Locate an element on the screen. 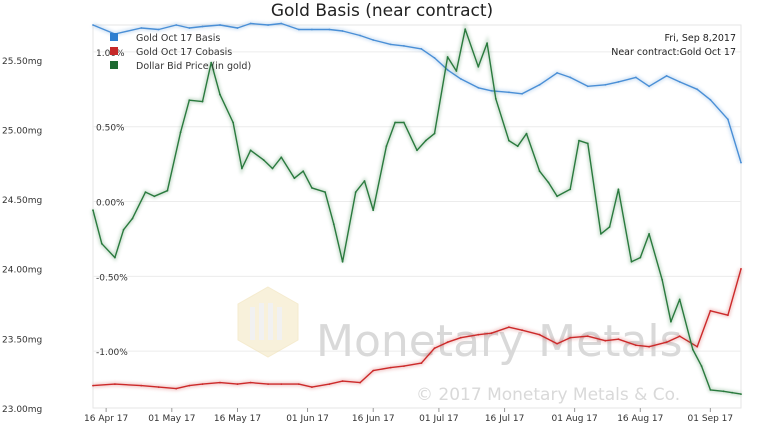  y-right-tick-label: -0.50% is located at coordinates (112, 278).